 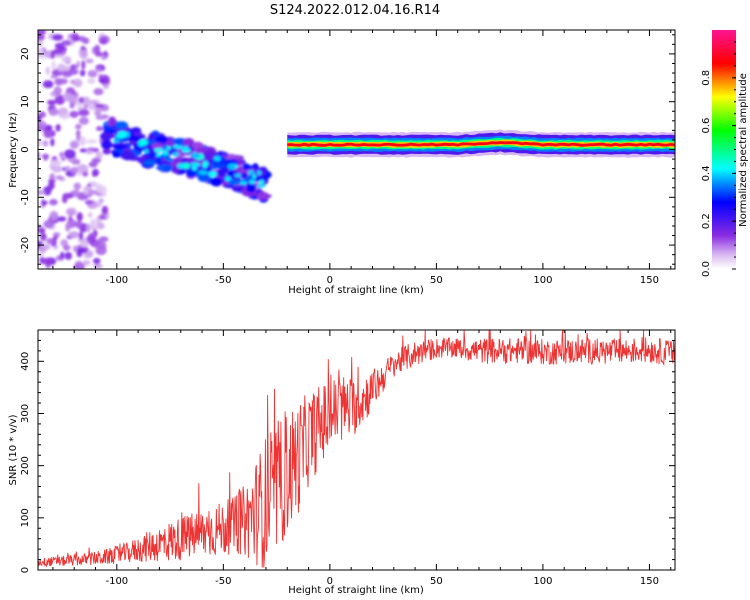 What do you see at coordinates (330, 280) in the screenshot?
I see `x-tick-label: 0` at bounding box center [330, 280].